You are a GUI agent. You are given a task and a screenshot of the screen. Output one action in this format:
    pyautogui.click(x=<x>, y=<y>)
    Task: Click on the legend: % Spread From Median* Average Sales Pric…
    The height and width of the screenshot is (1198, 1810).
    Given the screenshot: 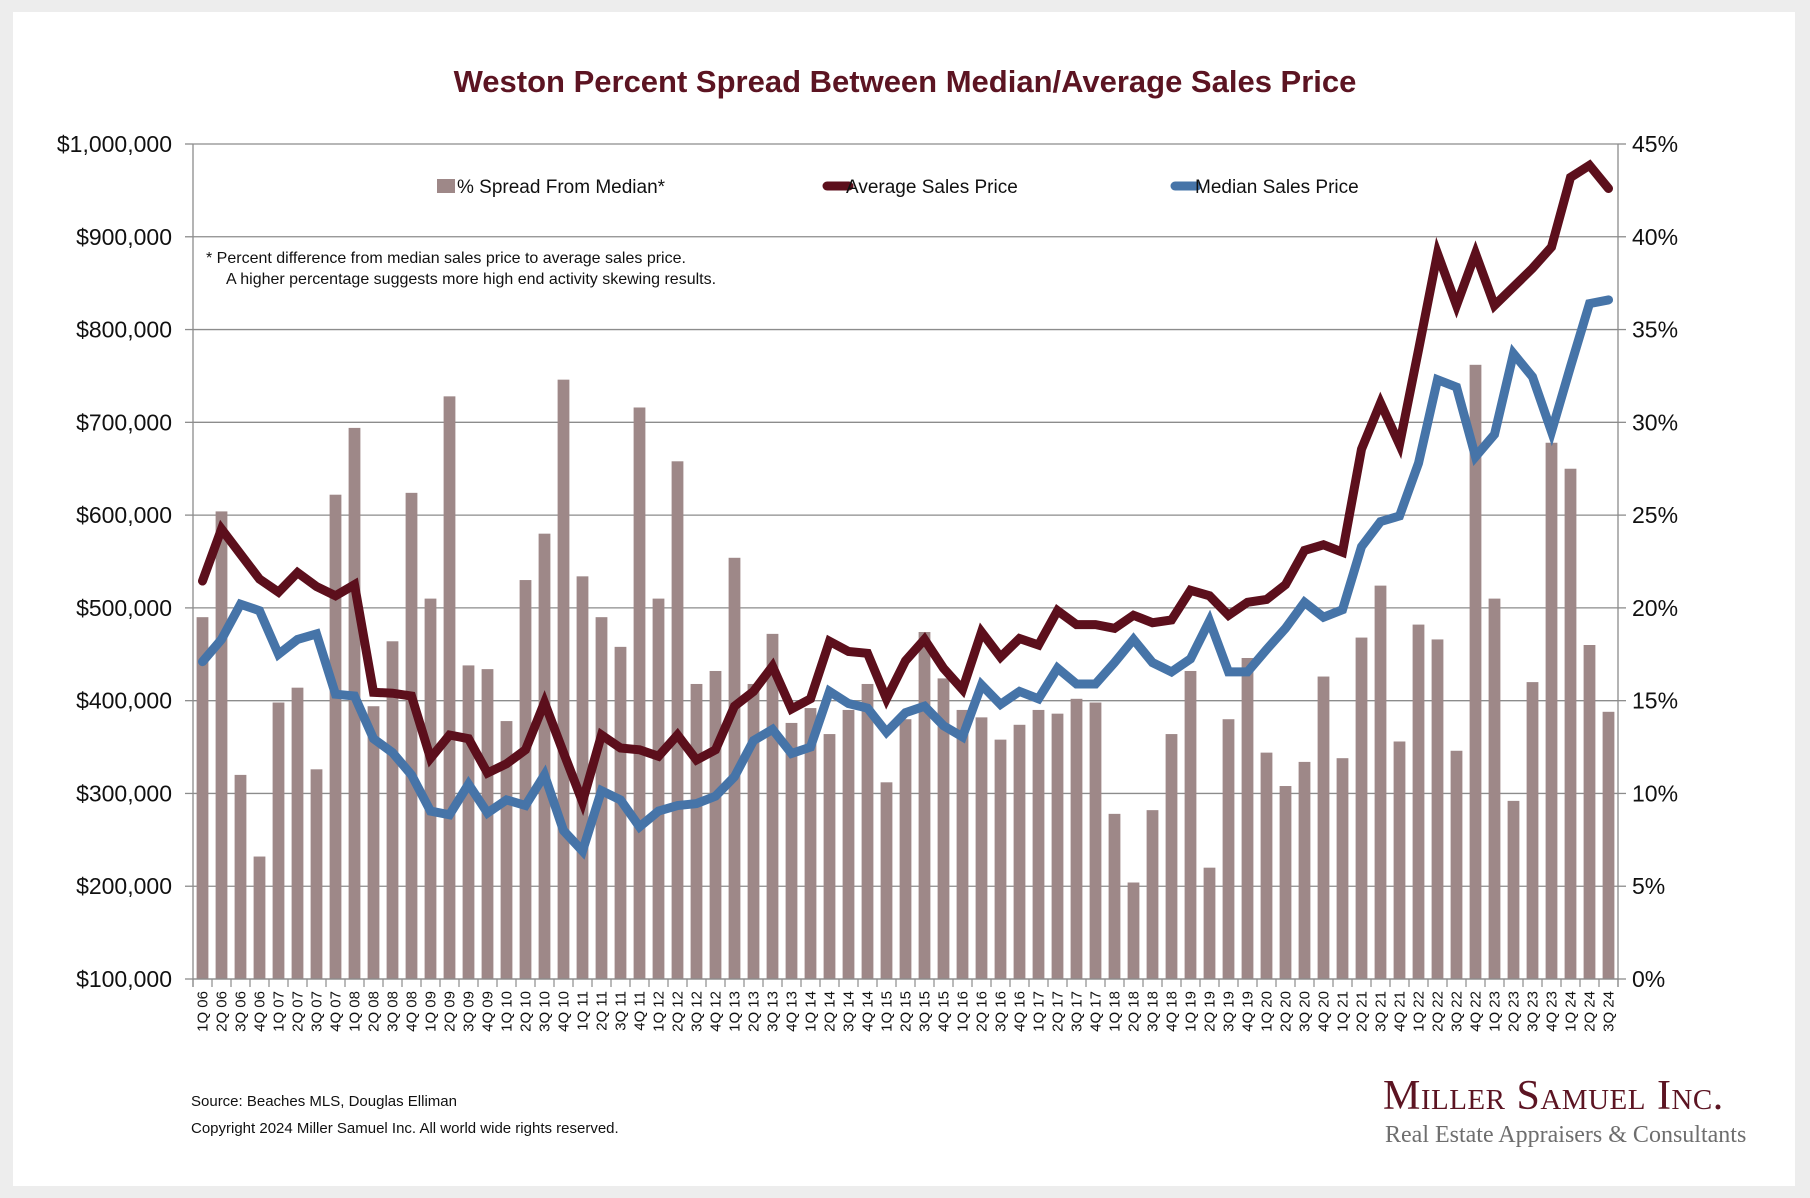 What is the action you would take?
    pyautogui.click(x=898, y=187)
    